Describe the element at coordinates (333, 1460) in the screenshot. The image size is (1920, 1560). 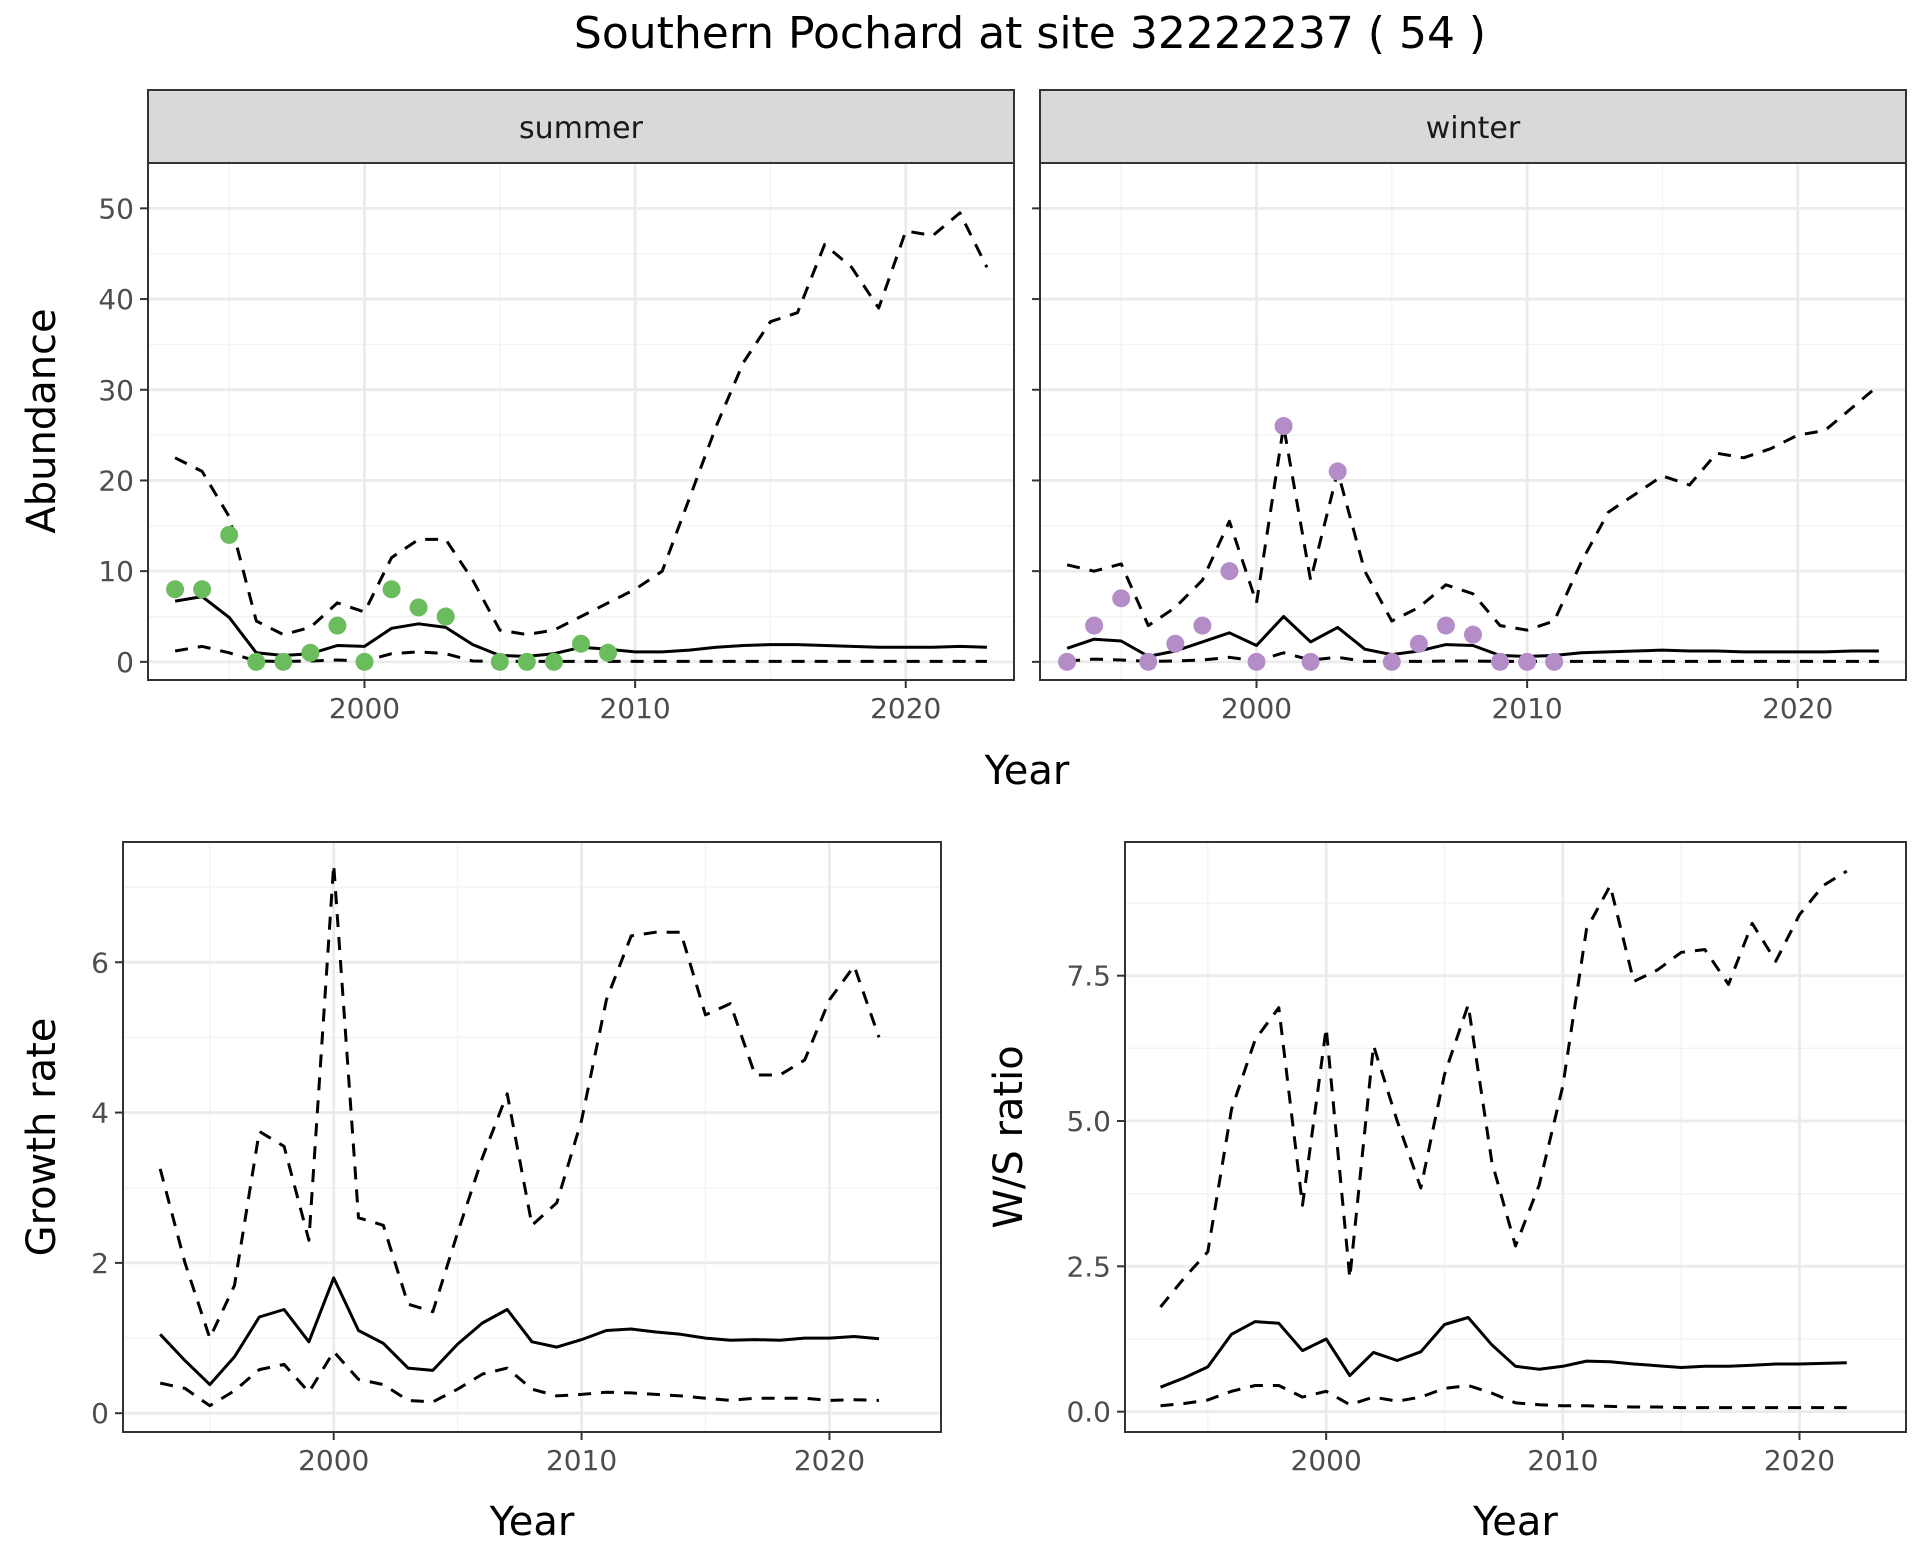
I see `growth-x-tick-label: 2000` at that location.